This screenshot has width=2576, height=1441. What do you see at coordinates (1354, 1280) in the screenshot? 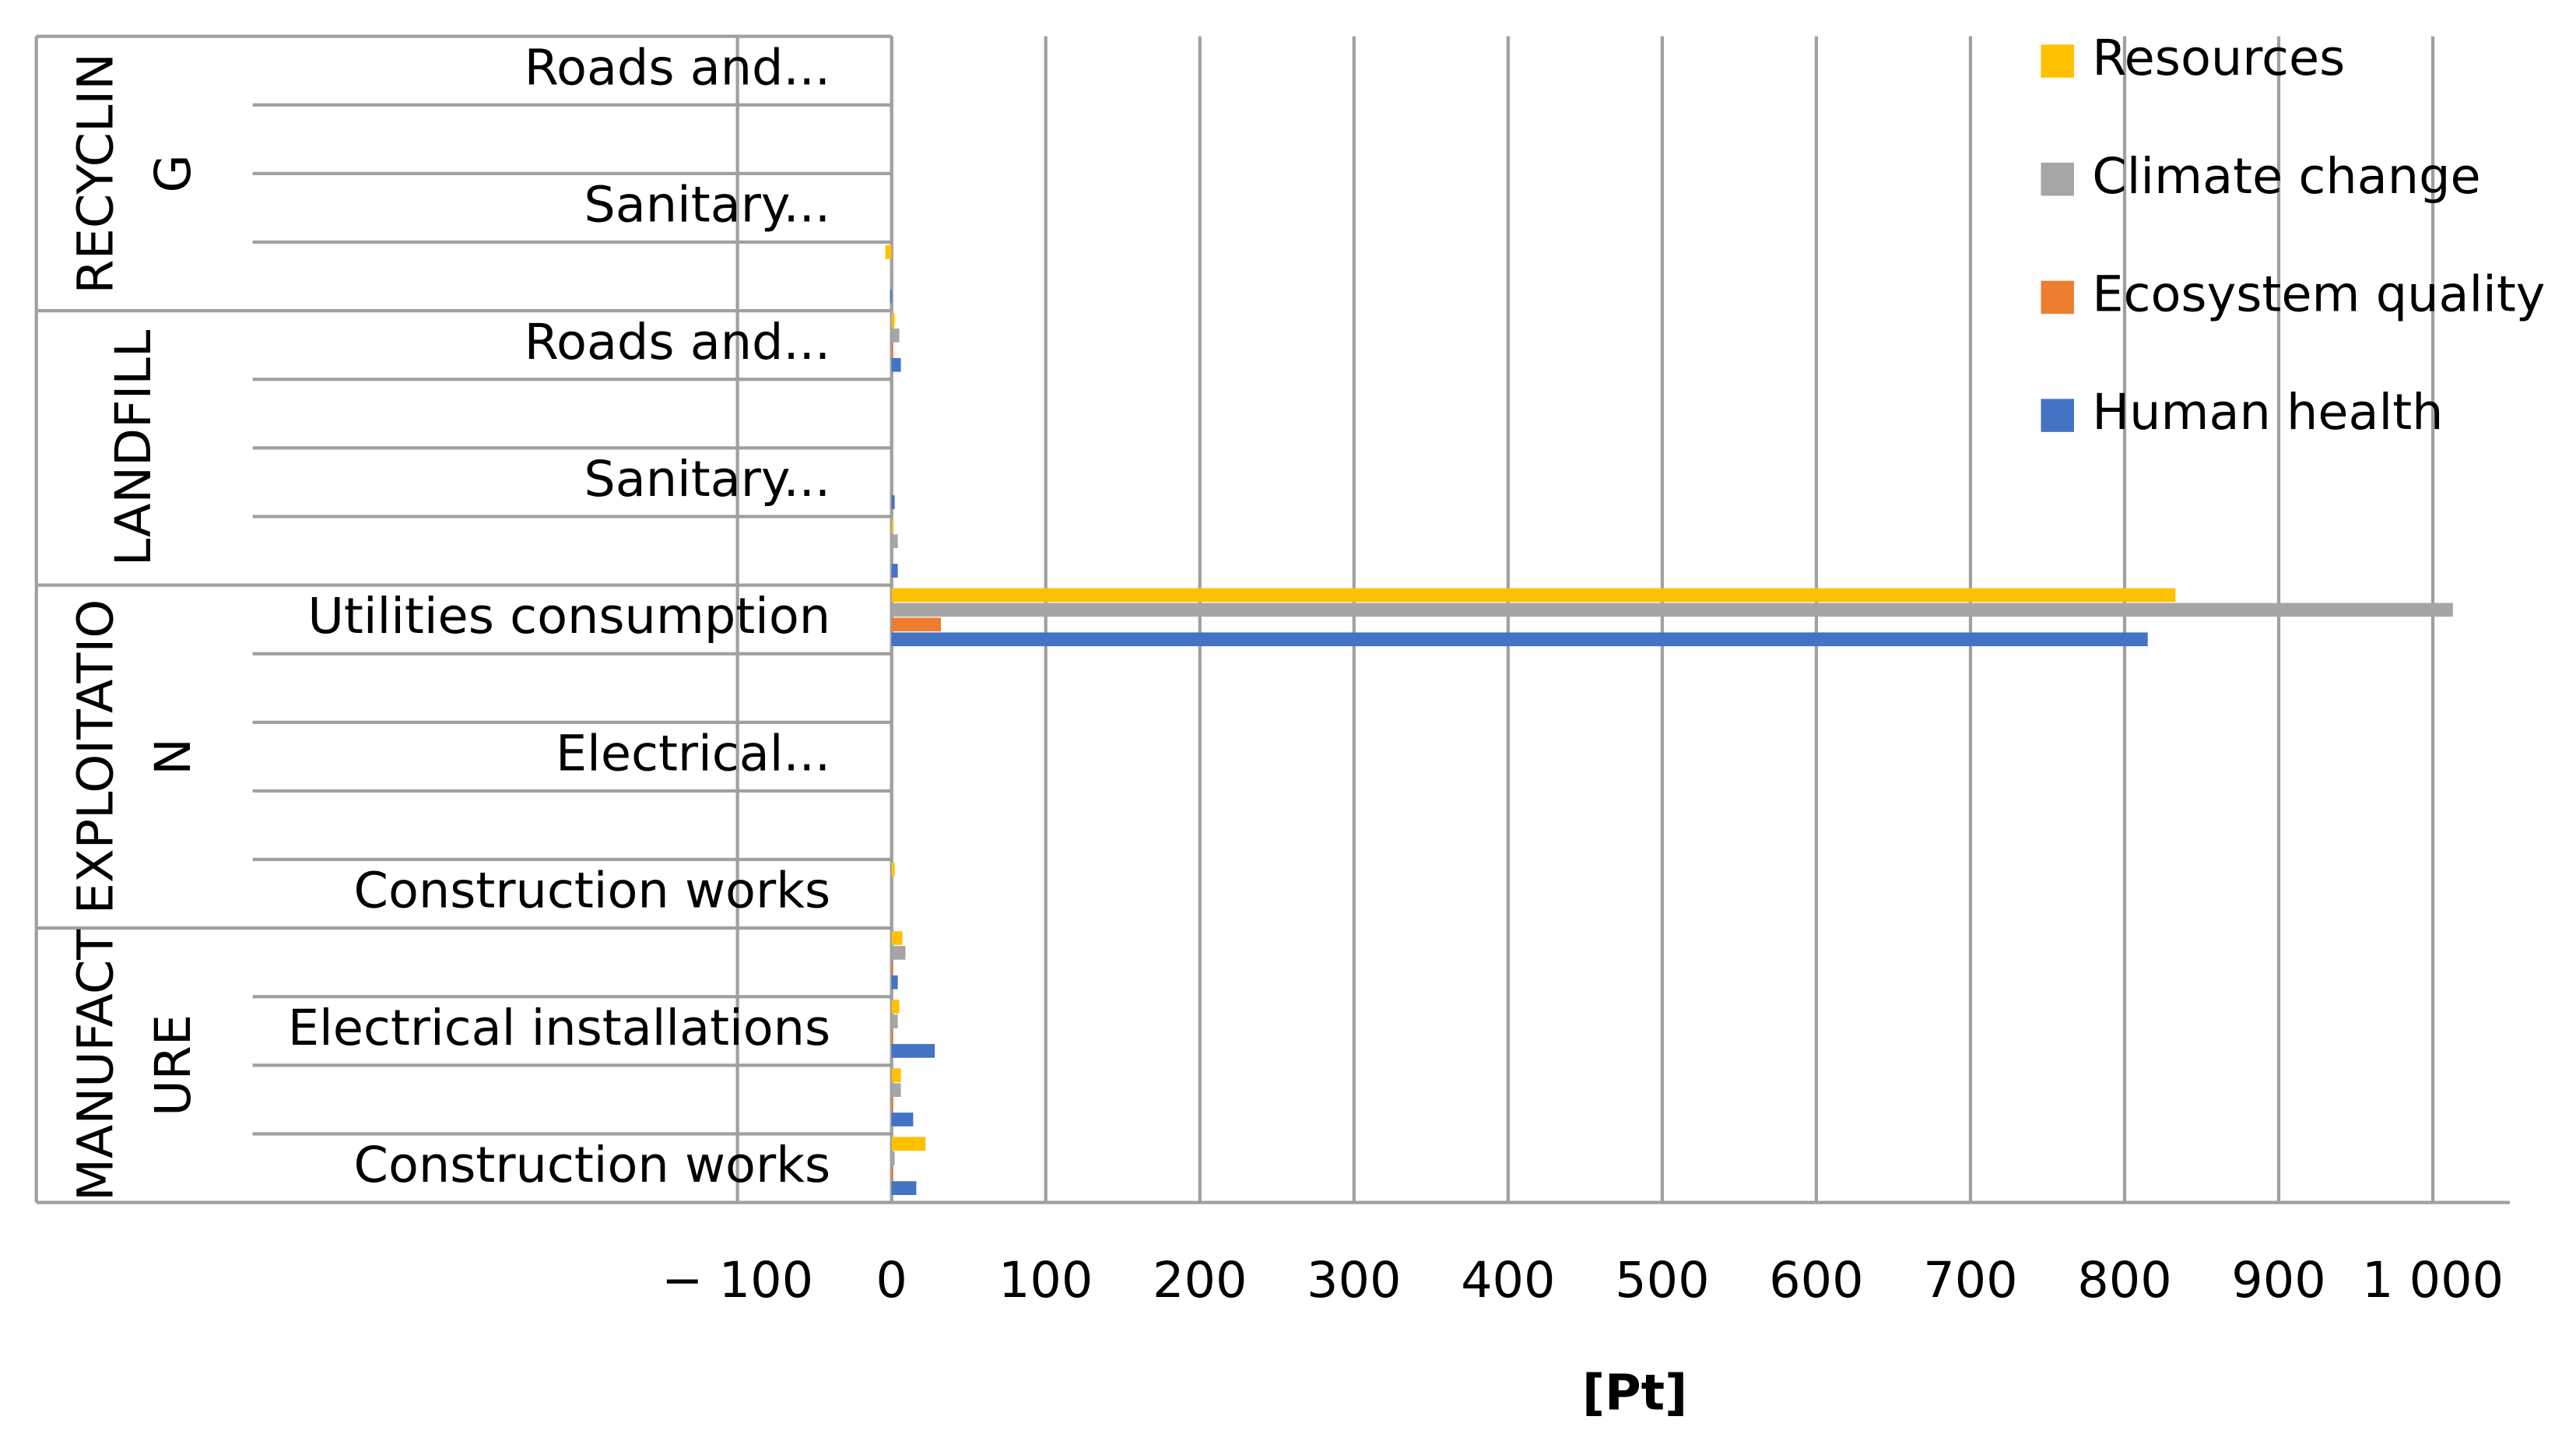
I see `x-tick-label: 300` at bounding box center [1354, 1280].